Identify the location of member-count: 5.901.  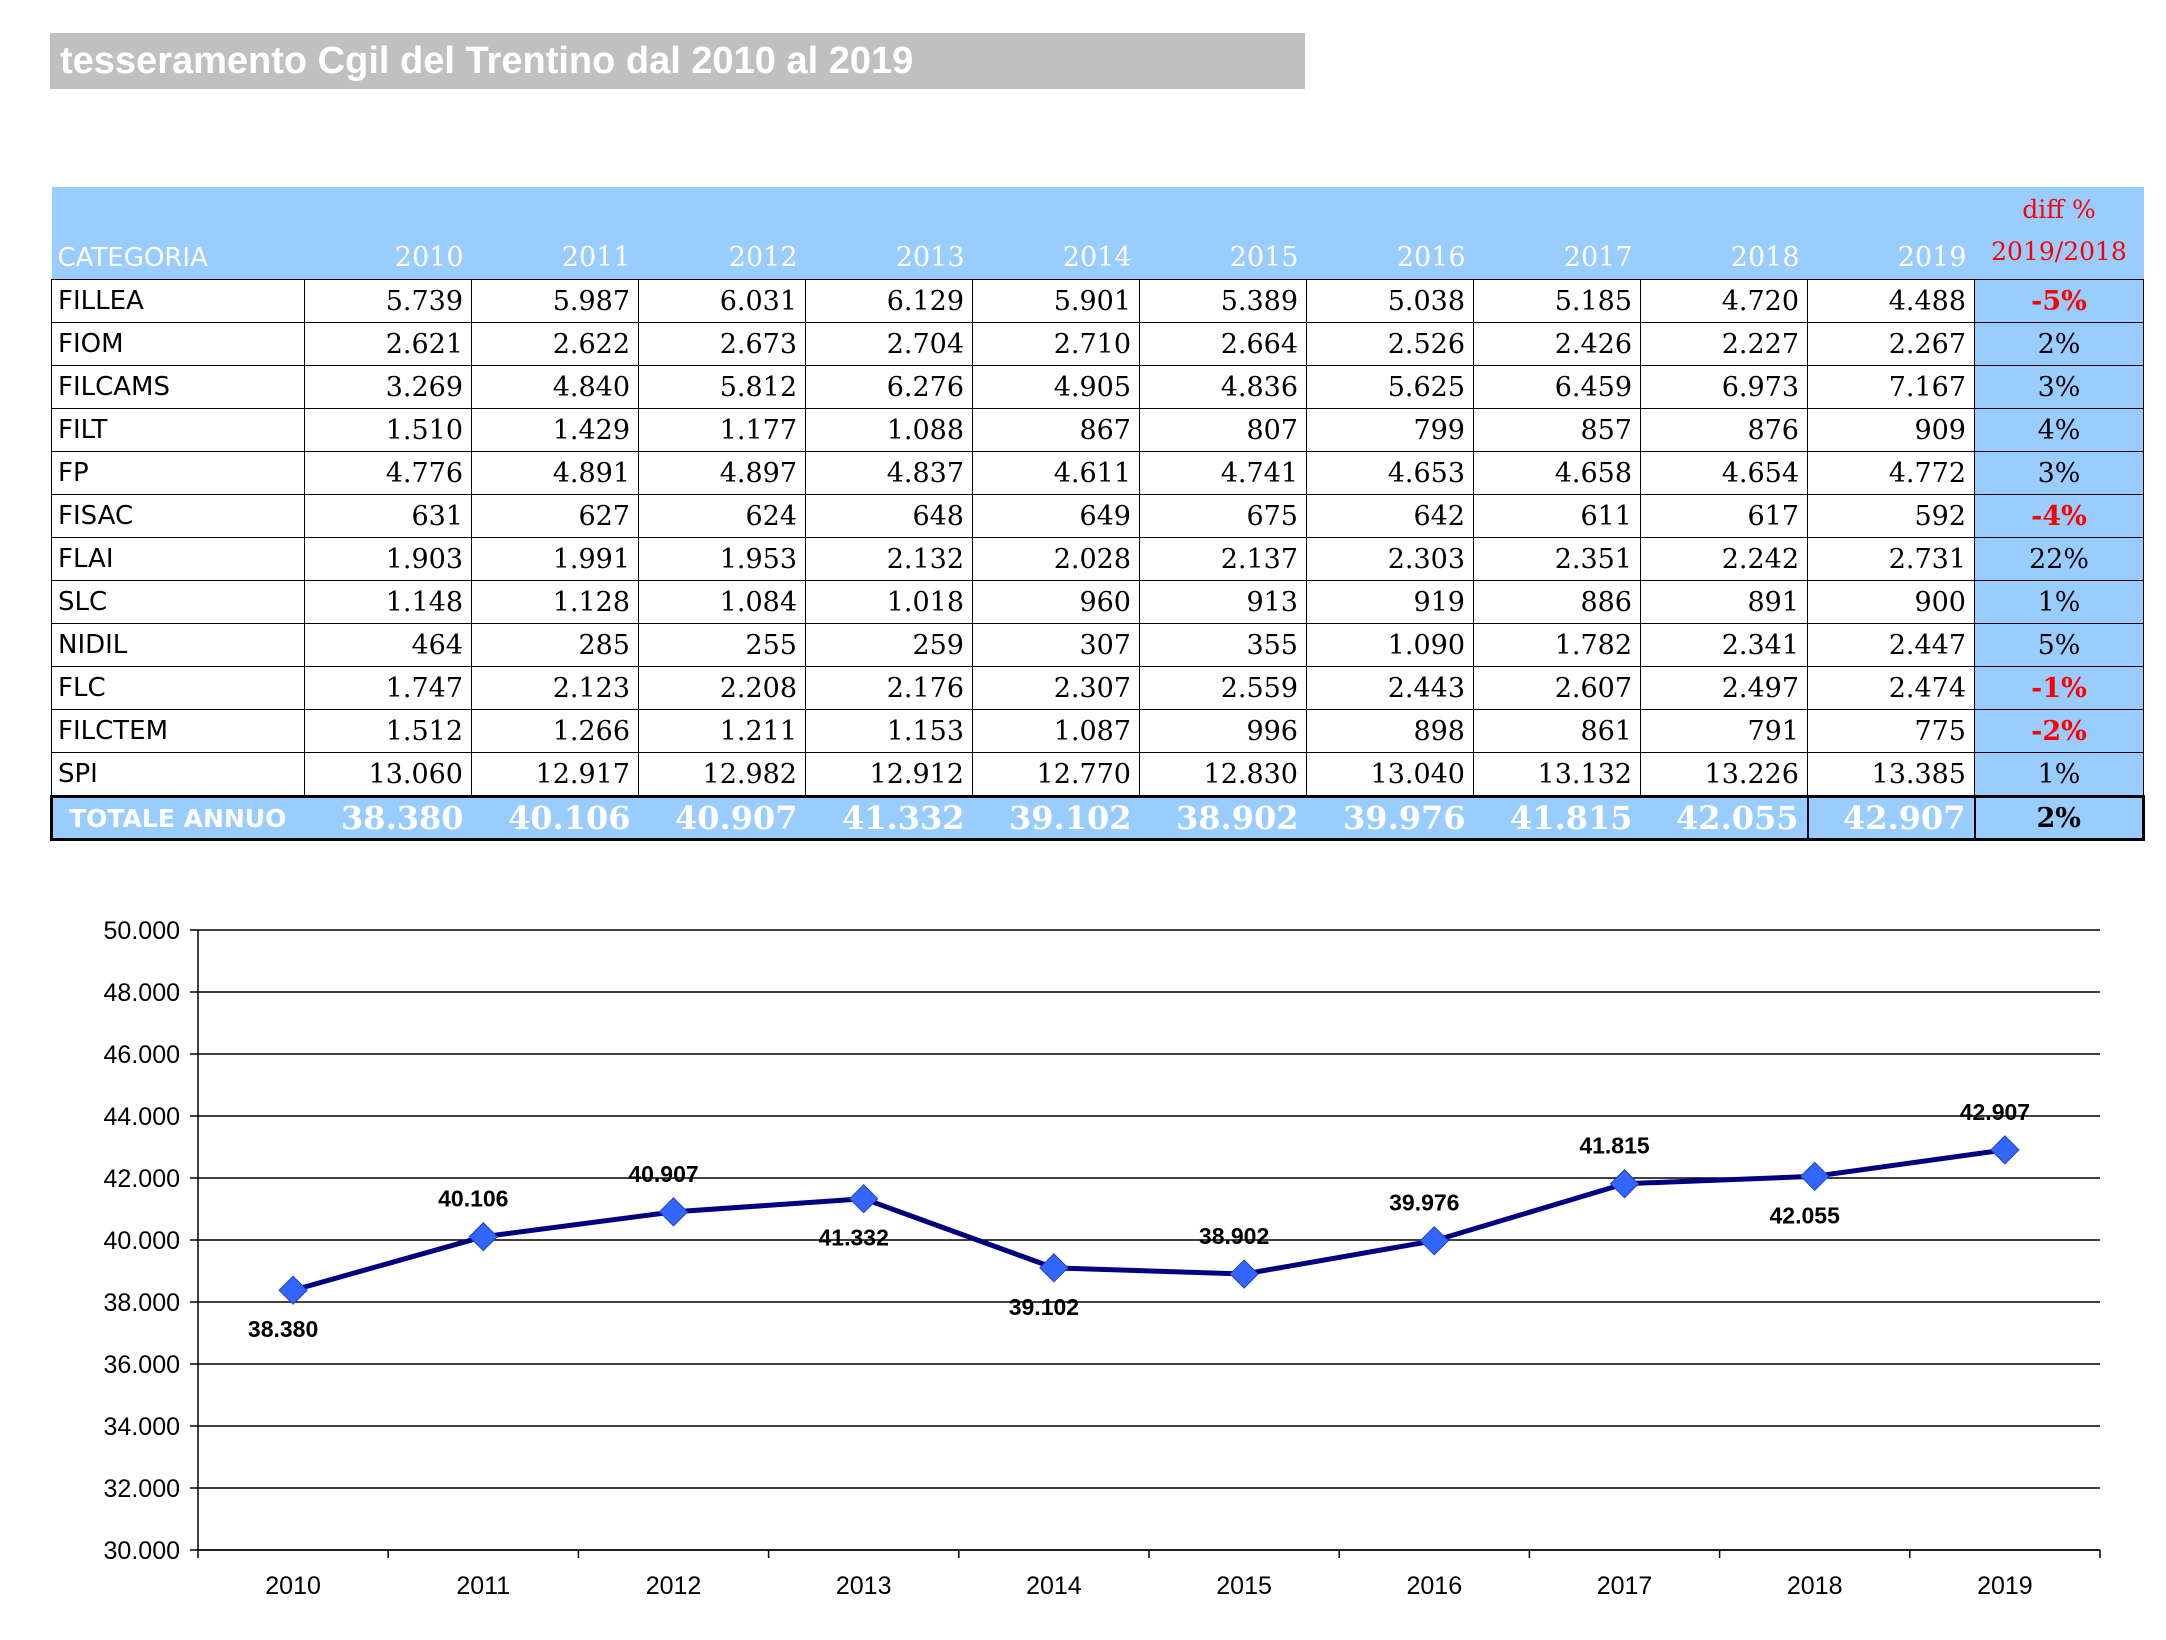
(1056, 301).